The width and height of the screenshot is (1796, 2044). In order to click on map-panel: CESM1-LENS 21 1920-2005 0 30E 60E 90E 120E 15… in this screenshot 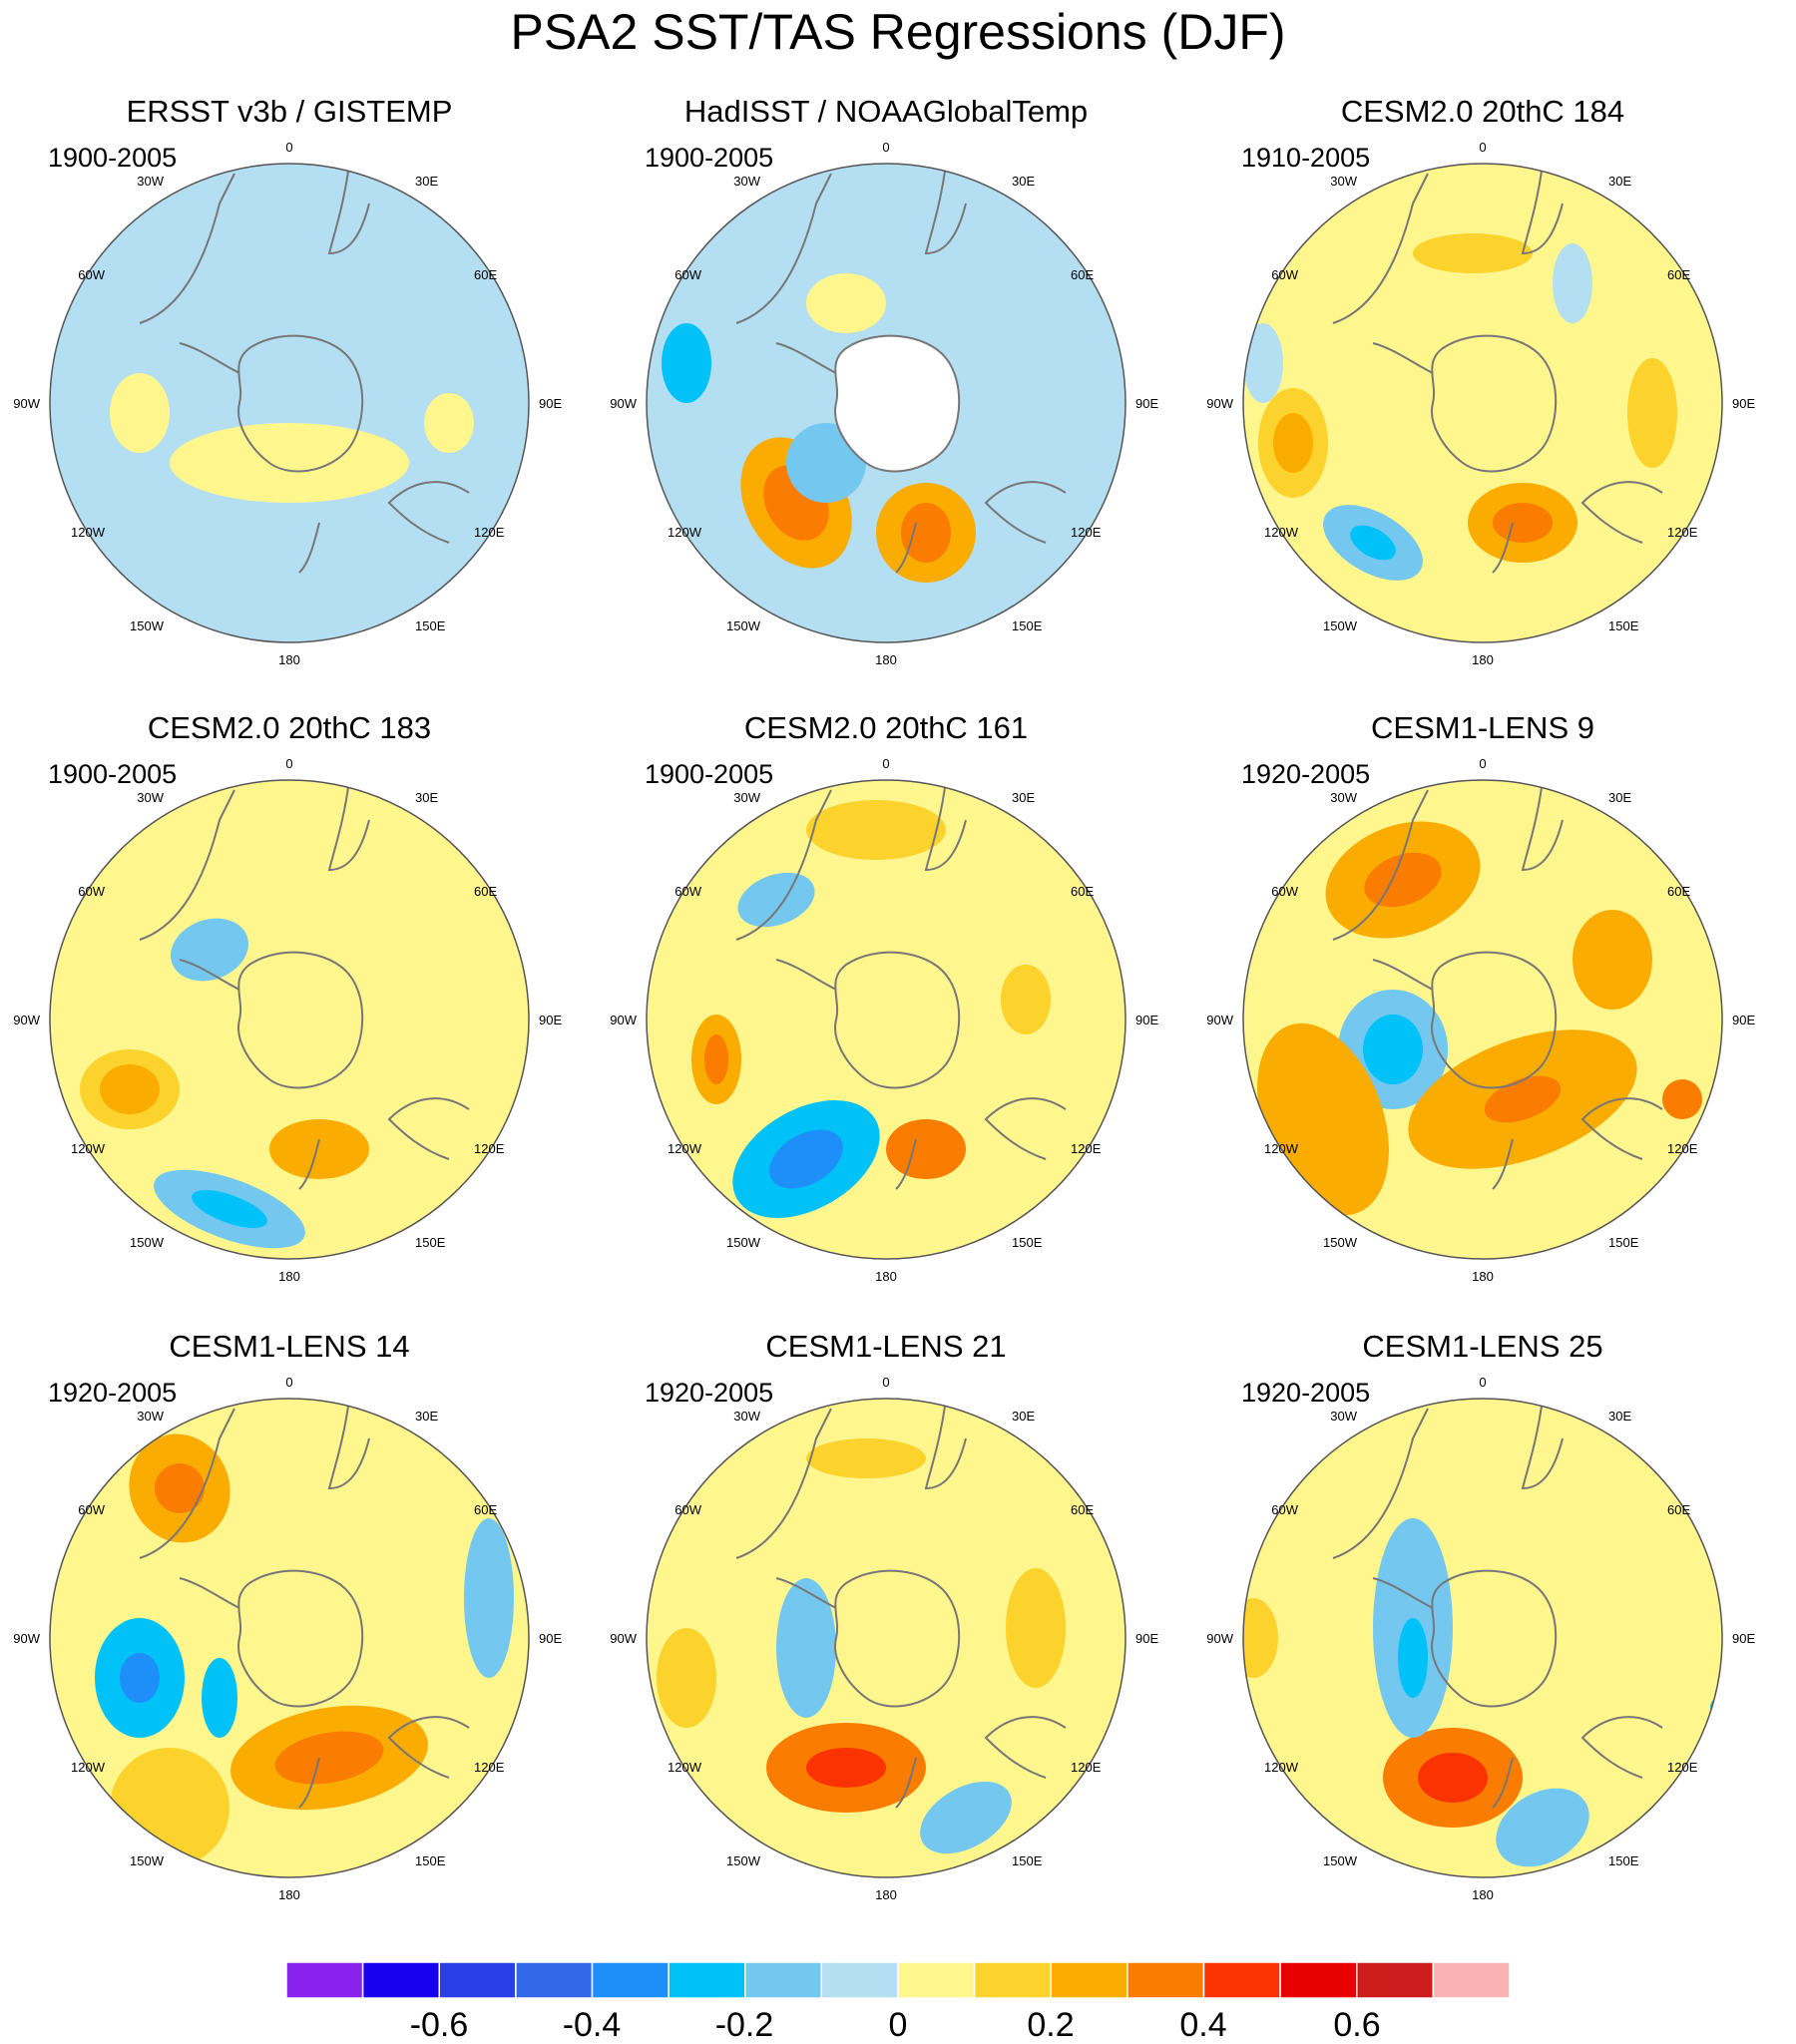, I will do `click(886, 1628)`.